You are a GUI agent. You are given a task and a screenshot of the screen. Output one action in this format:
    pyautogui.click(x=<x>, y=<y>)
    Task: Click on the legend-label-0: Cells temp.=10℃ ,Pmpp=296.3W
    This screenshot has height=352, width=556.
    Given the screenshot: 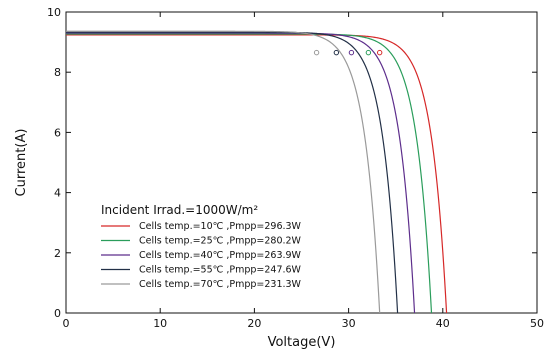 What is the action you would take?
    pyautogui.click(x=220, y=226)
    